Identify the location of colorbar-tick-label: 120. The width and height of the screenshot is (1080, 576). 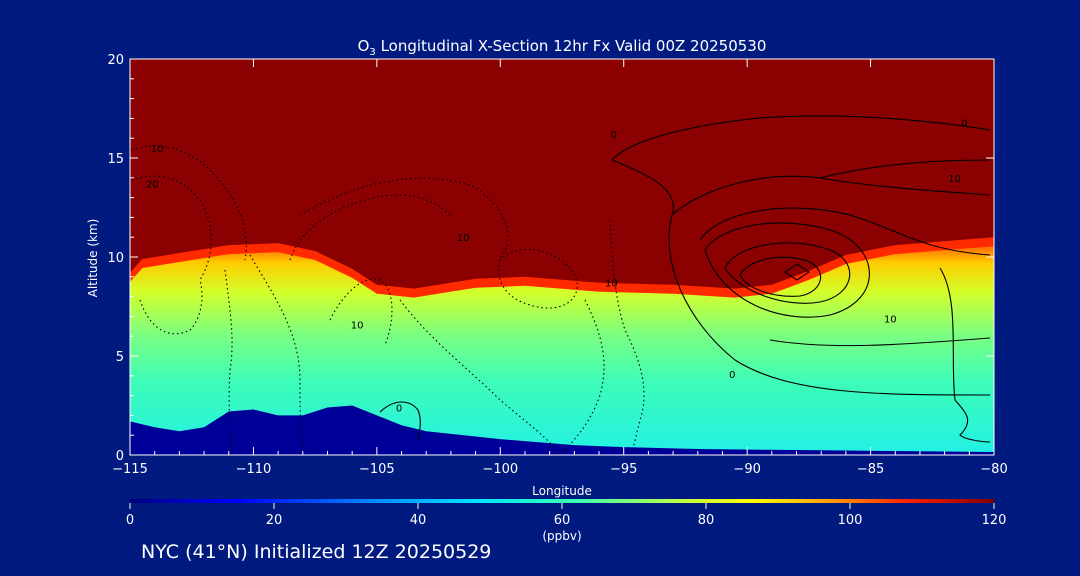
(994, 520).